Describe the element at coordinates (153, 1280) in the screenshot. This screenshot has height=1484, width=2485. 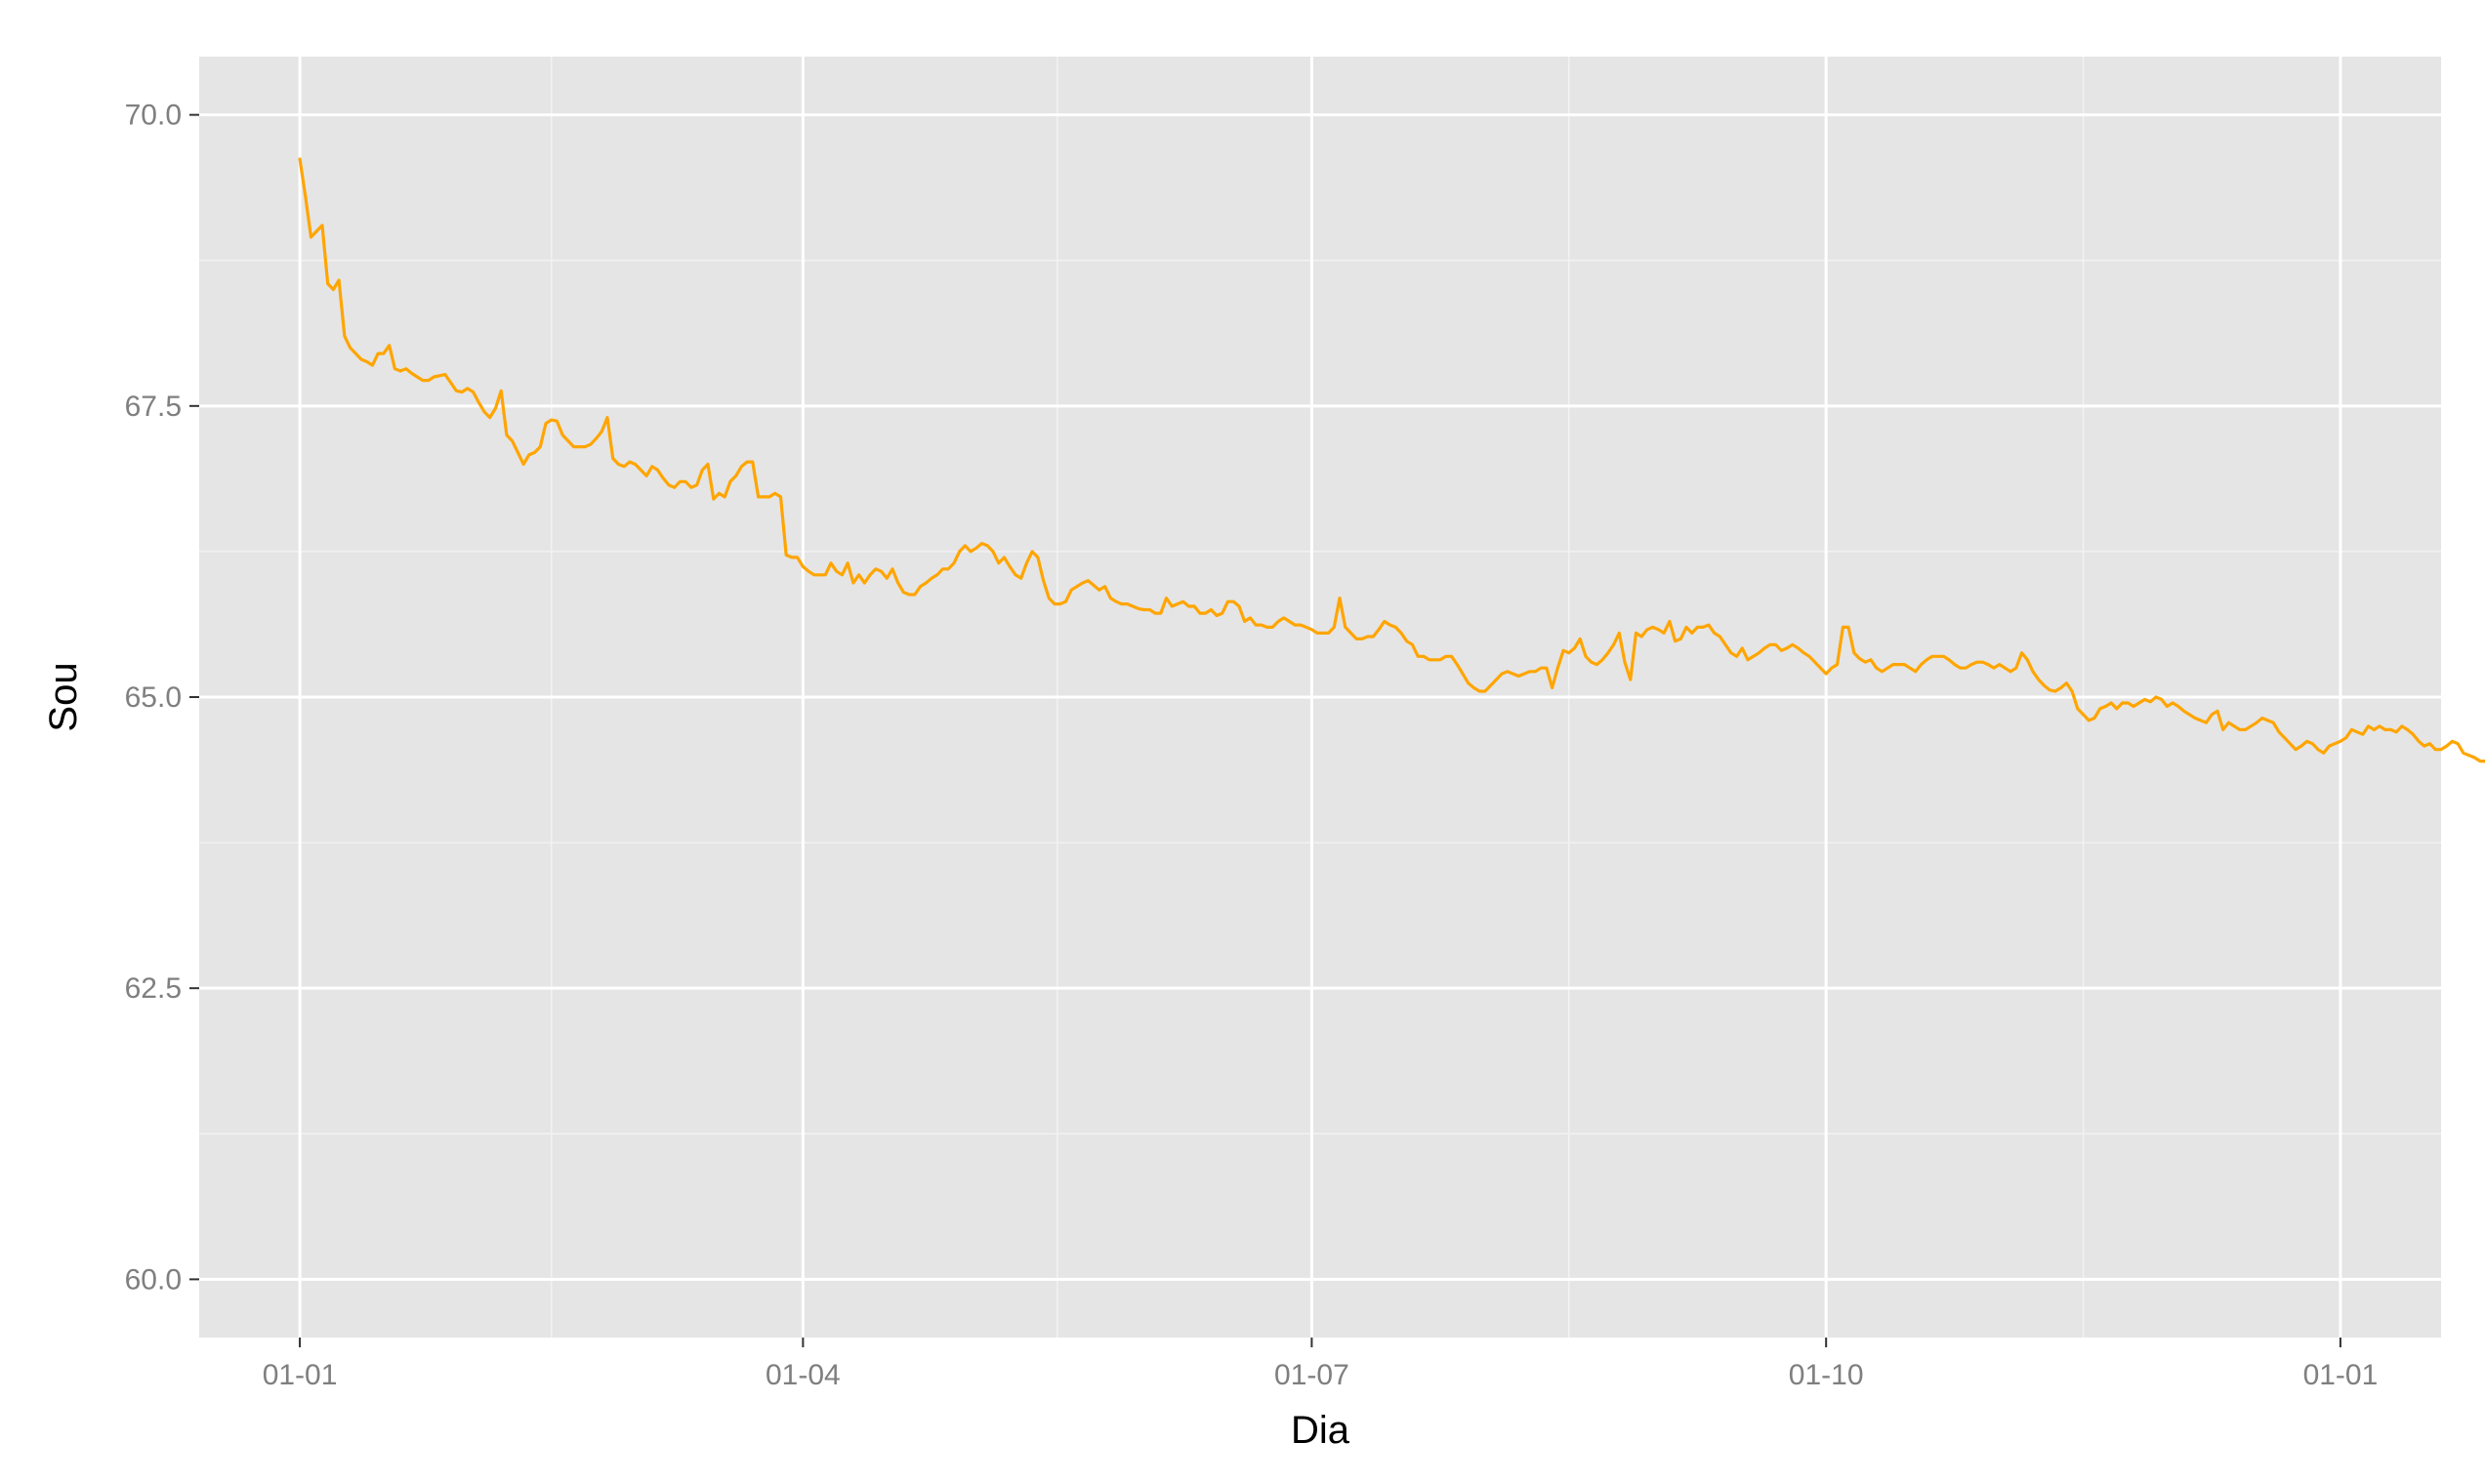
I see `y-tick-label: 60.0` at that location.